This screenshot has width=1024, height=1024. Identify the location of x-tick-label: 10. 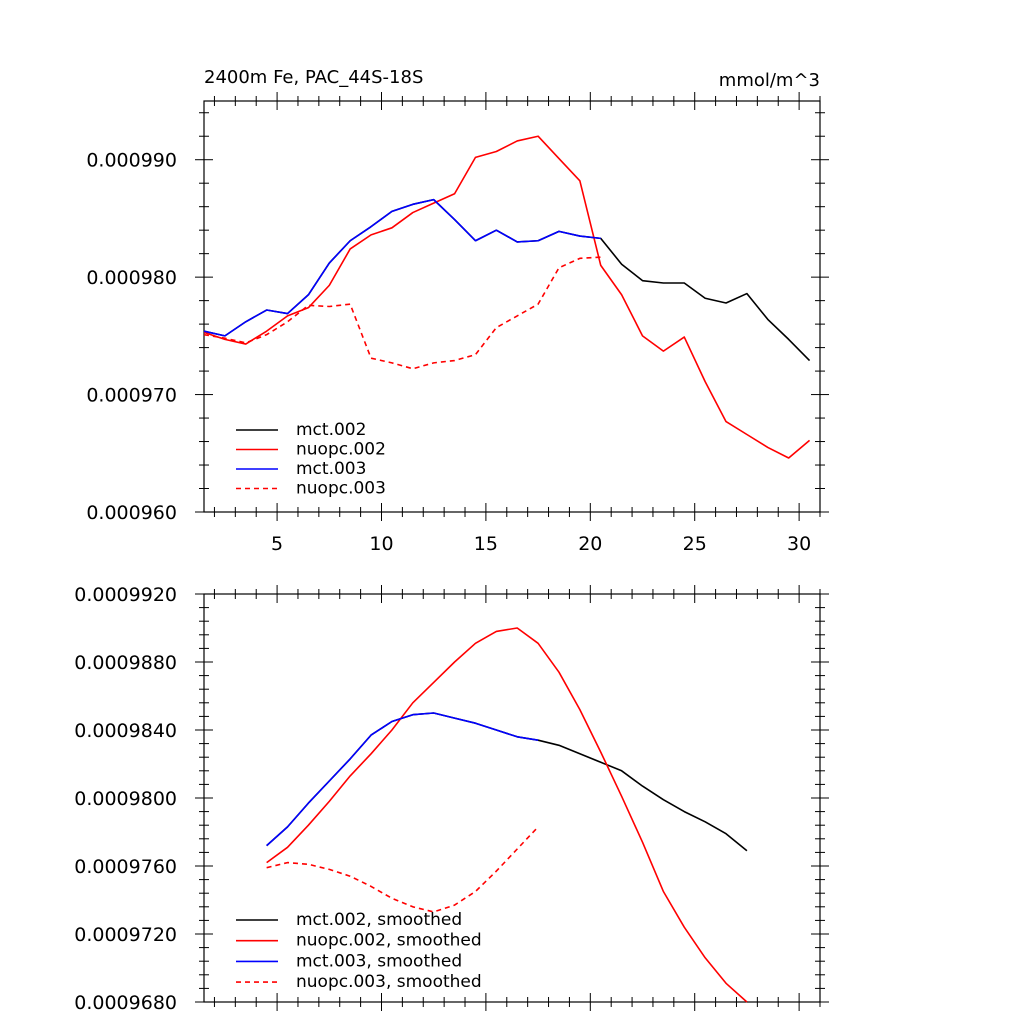
(381, 544).